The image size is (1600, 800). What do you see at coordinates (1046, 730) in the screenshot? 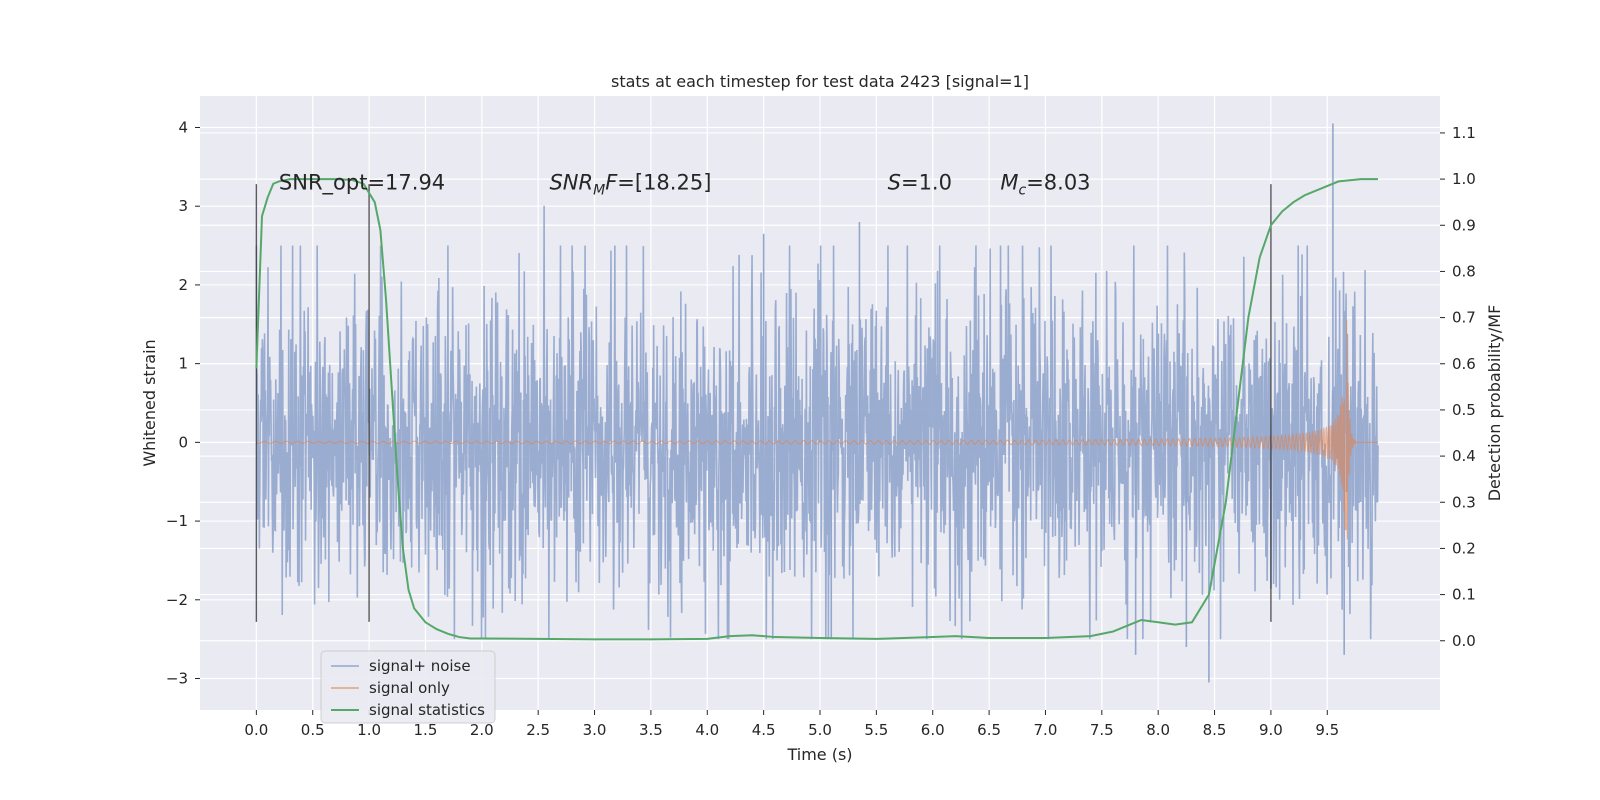
I see `x-tick-label: 7.0` at bounding box center [1046, 730].